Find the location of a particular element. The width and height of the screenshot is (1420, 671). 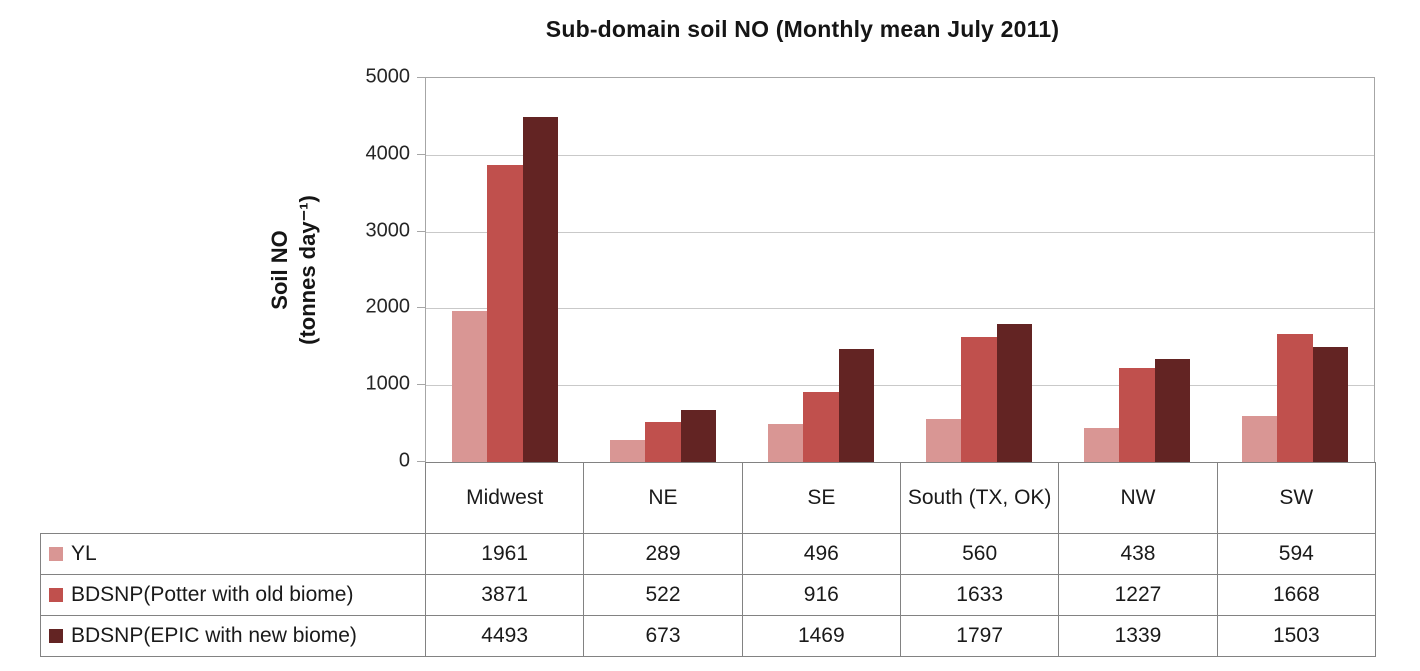

y-tick-label: 2000 is located at coordinates (388, 306).